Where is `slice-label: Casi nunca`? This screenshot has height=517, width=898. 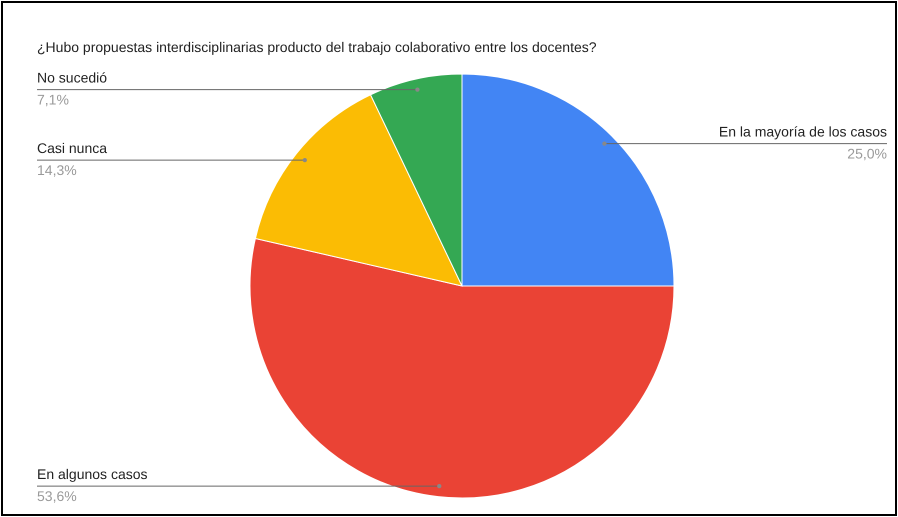 slice-label: Casi nunca is located at coordinates (72, 148).